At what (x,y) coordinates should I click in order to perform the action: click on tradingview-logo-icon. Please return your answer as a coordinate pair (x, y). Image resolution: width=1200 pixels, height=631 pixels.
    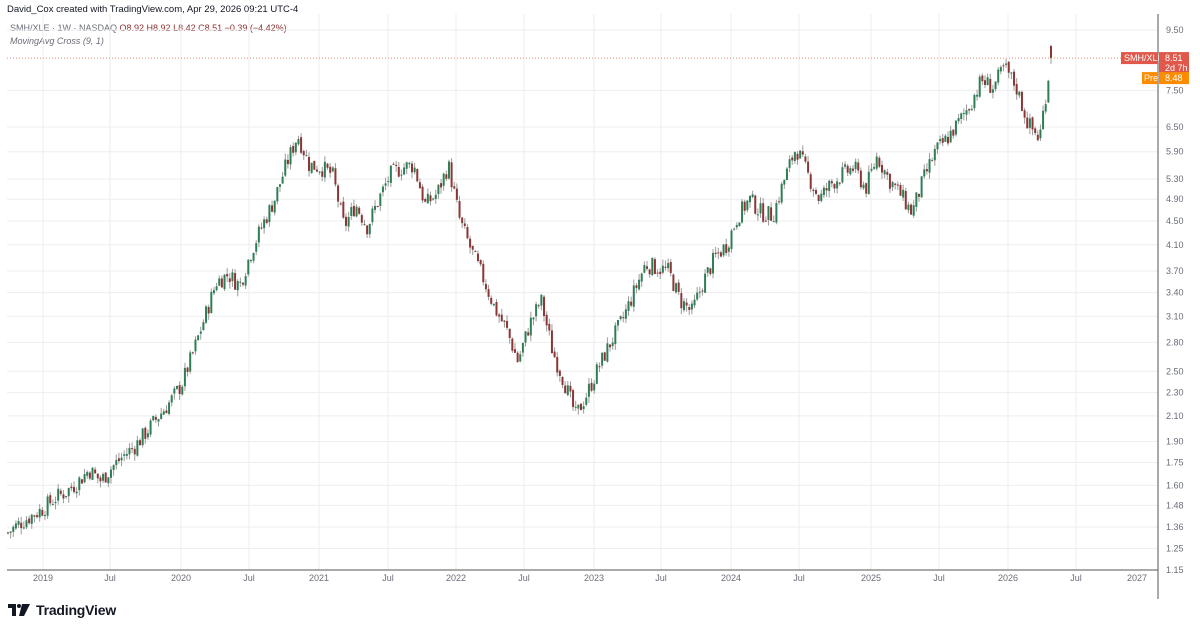
    Looking at the image, I should click on (19, 610).